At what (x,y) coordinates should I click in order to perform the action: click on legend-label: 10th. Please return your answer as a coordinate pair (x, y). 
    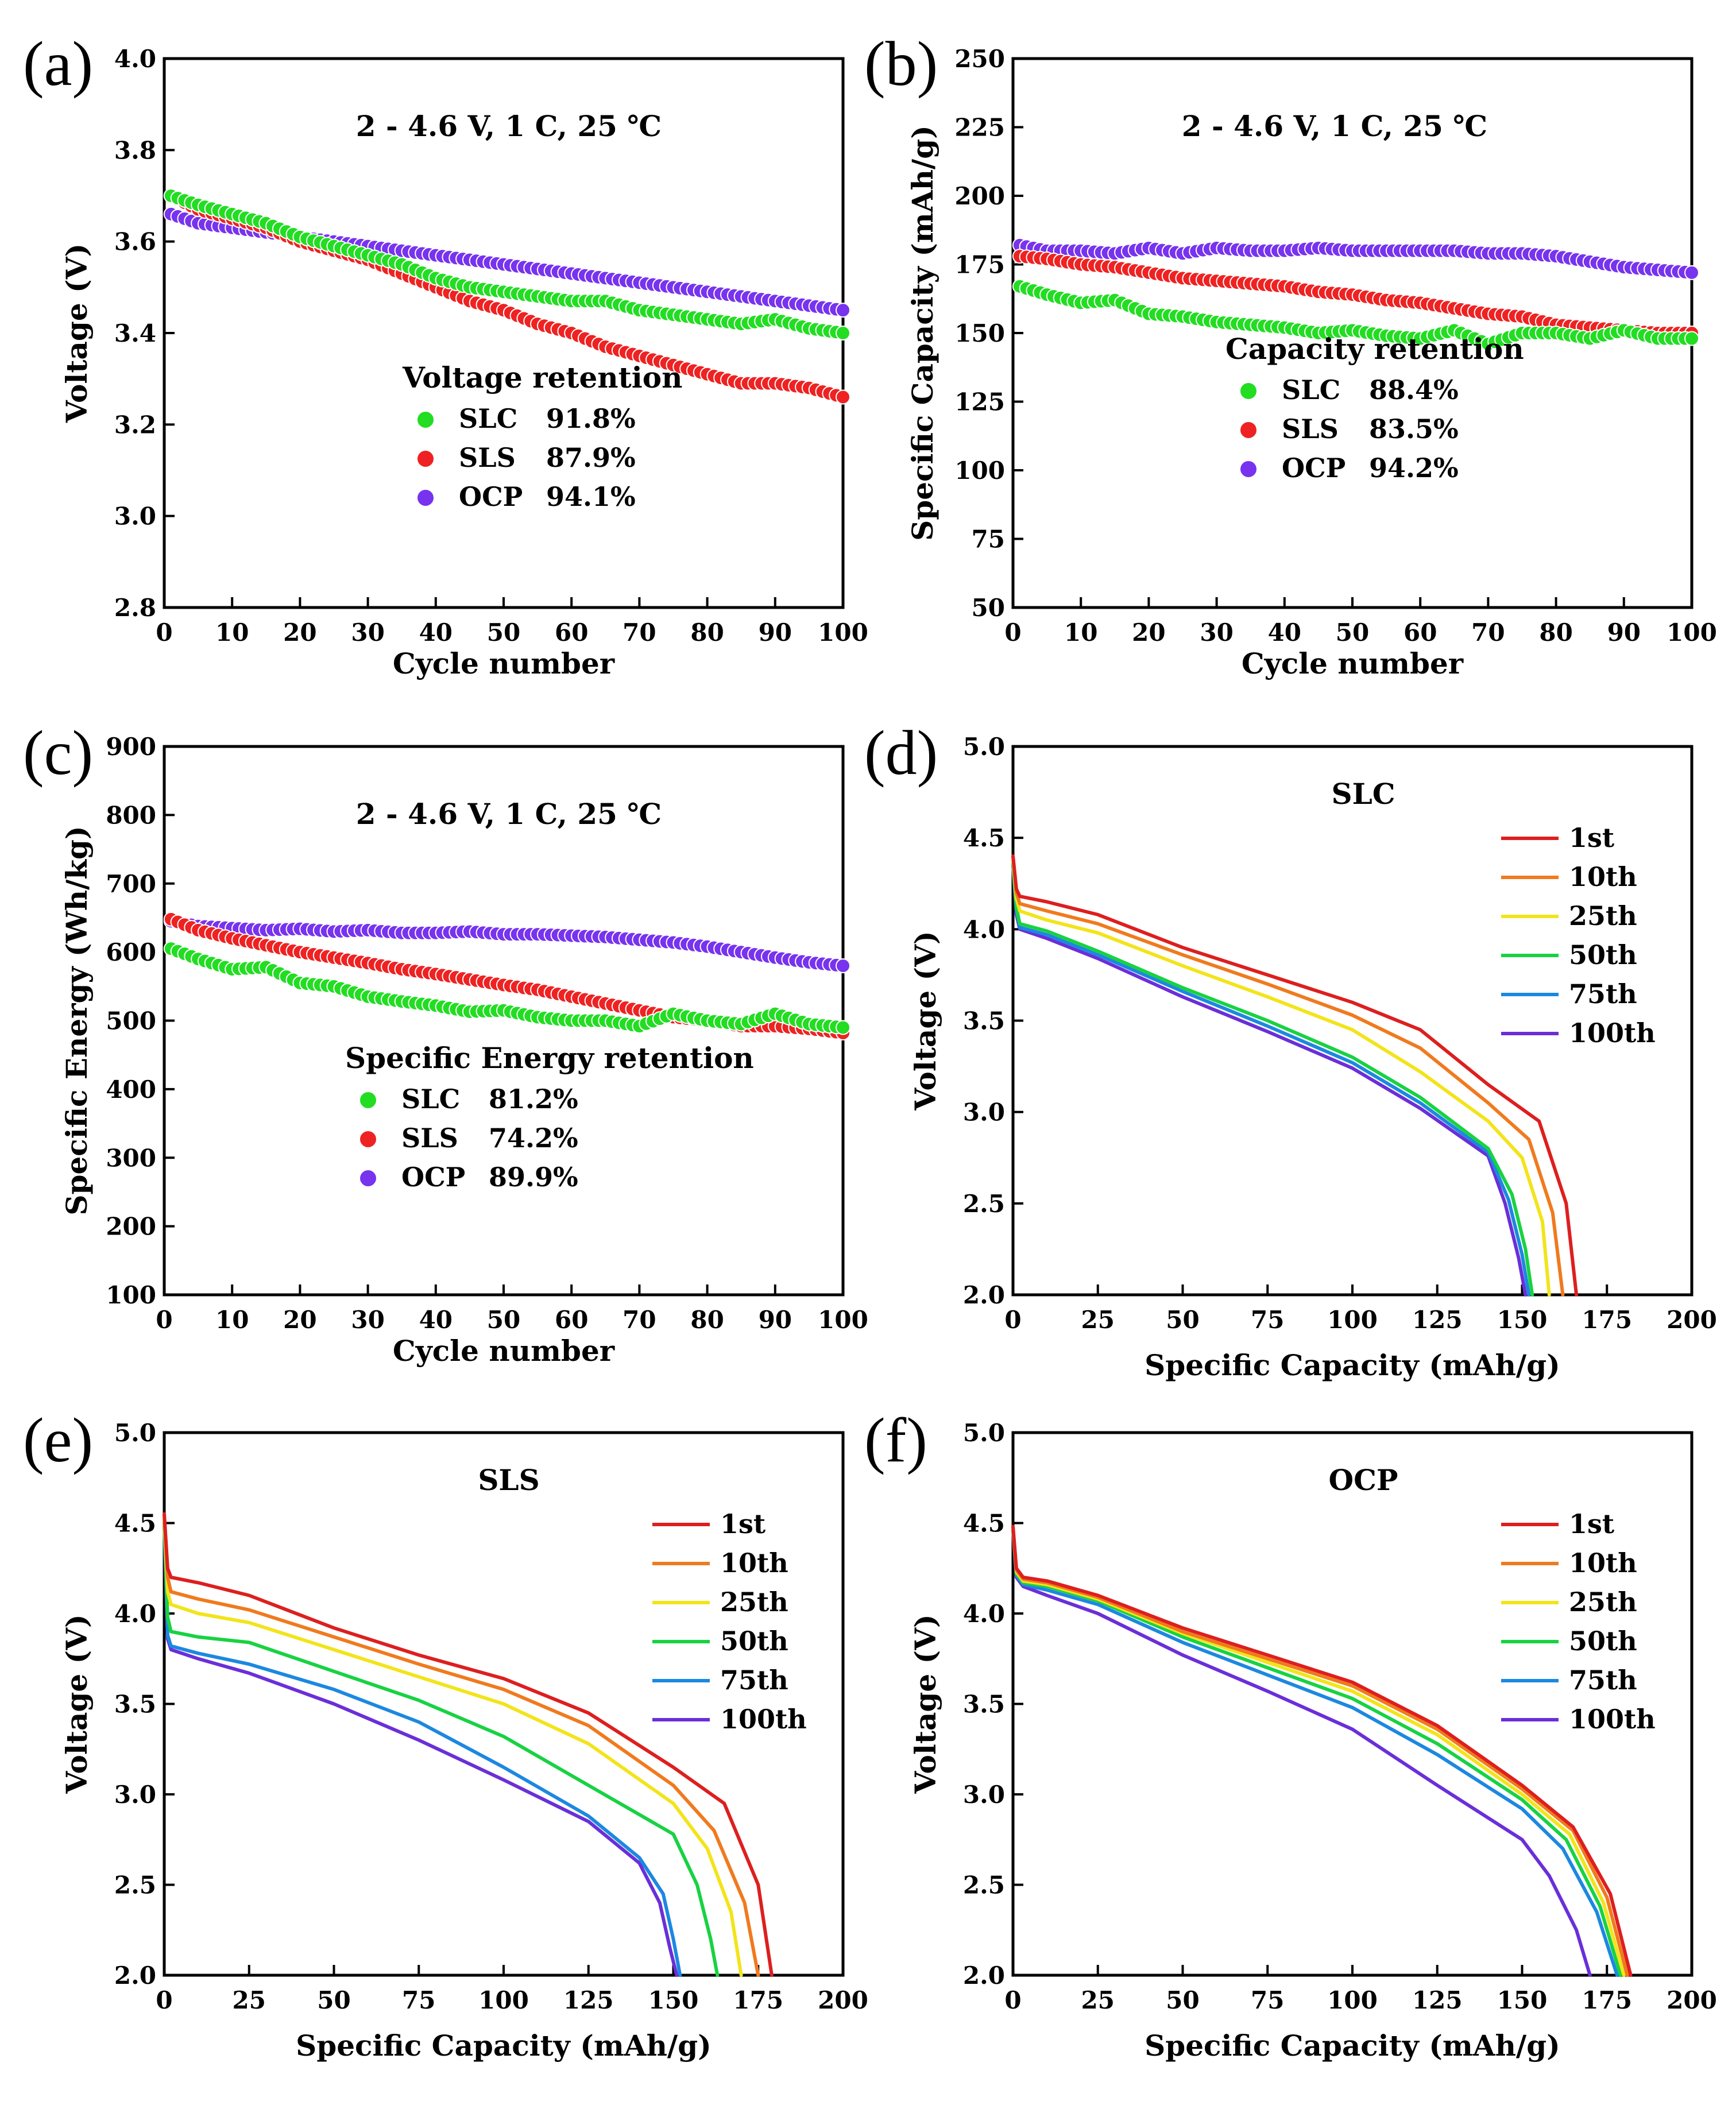
    Looking at the image, I should click on (754, 1563).